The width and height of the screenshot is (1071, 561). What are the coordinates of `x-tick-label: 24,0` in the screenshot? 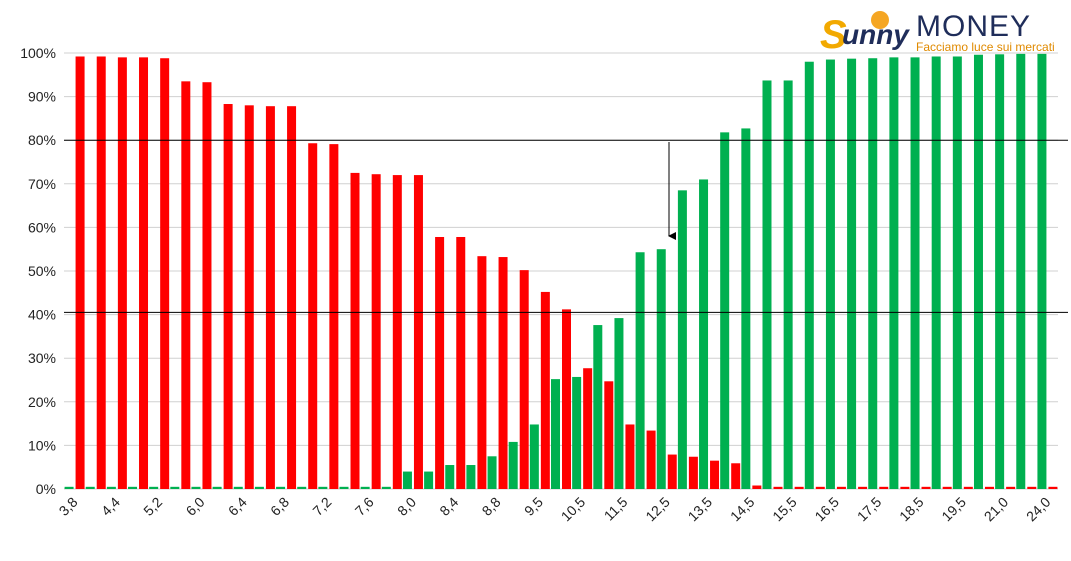 It's located at (1038, 509).